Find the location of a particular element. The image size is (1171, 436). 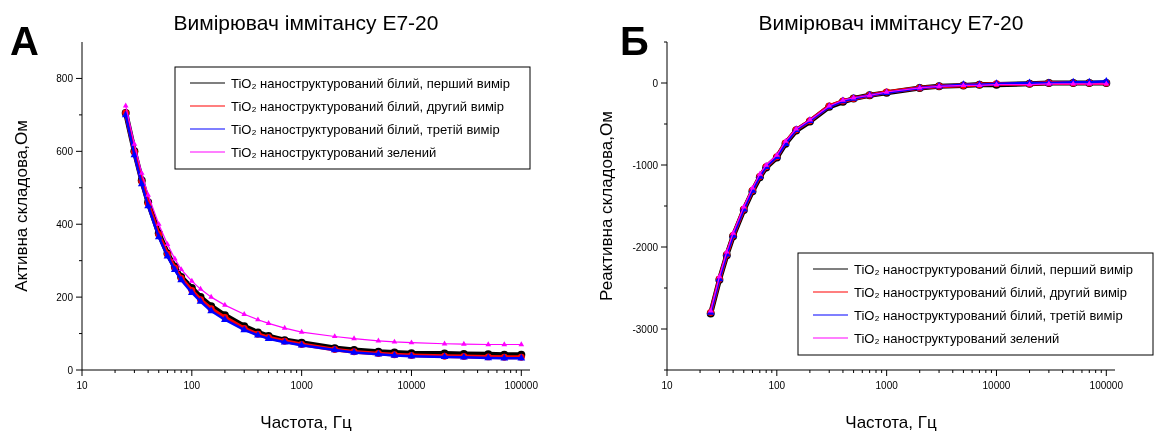

y-tick-label: 800 is located at coordinates (65, 79).